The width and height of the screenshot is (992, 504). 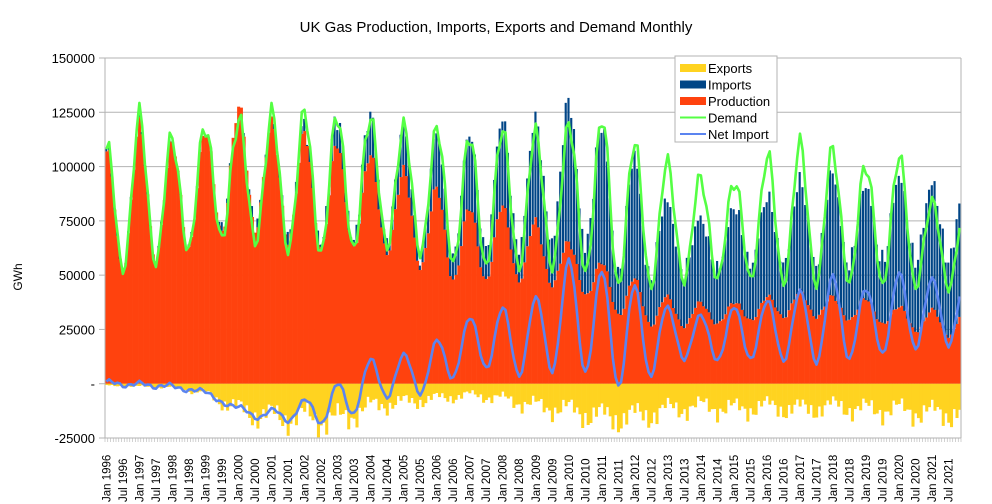 I want to click on x-tick-label: Jan 2002, so click(x=306, y=478).